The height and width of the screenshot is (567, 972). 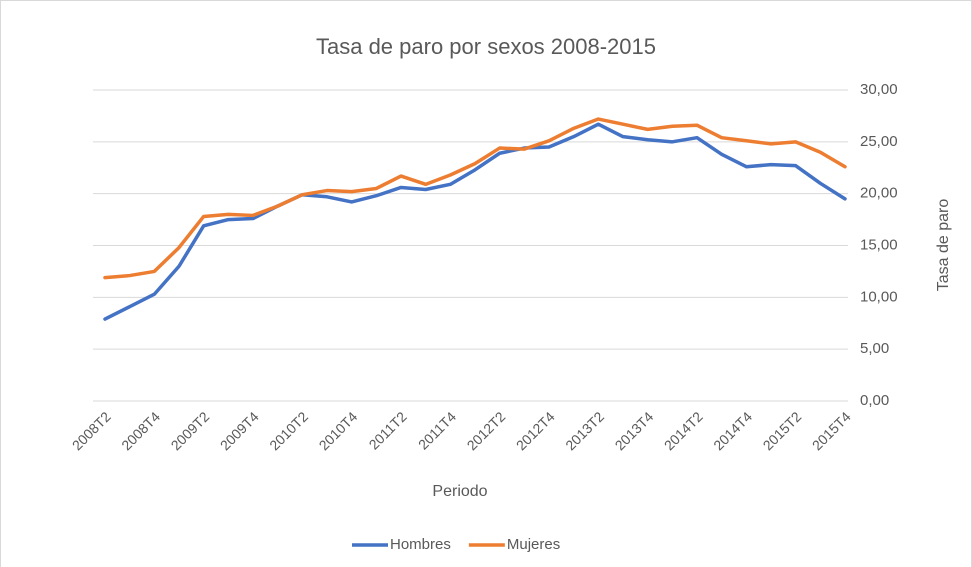 What do you see at coordinates (879, 193) in the screenshot?
I see `y-tick-label: 20,00` at bounding box center [879, 193].